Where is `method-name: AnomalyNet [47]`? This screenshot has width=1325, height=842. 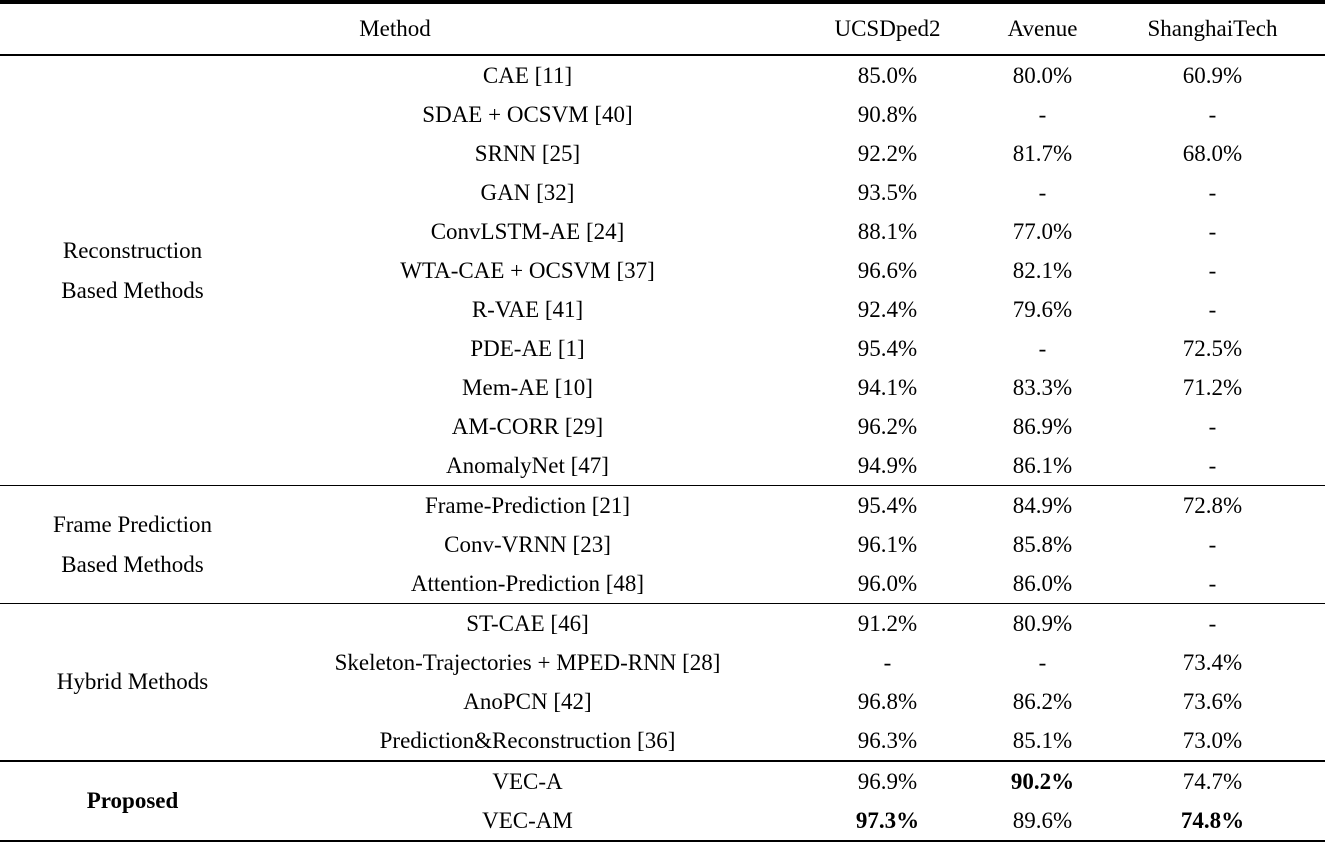
method-name: AnomalyNet [47] is located at coordinates (527, 465).